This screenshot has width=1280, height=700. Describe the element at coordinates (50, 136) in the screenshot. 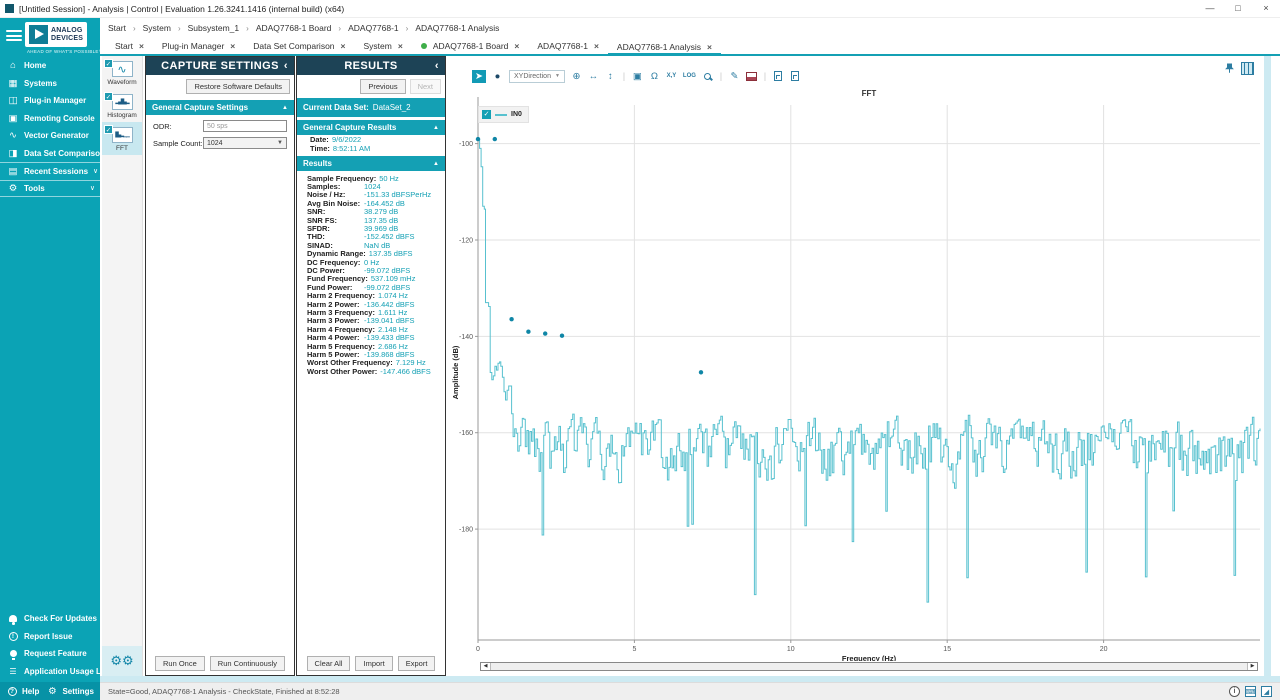

I see `sidebar-item-vector-generator: ∿ Vector Generator` at that location.